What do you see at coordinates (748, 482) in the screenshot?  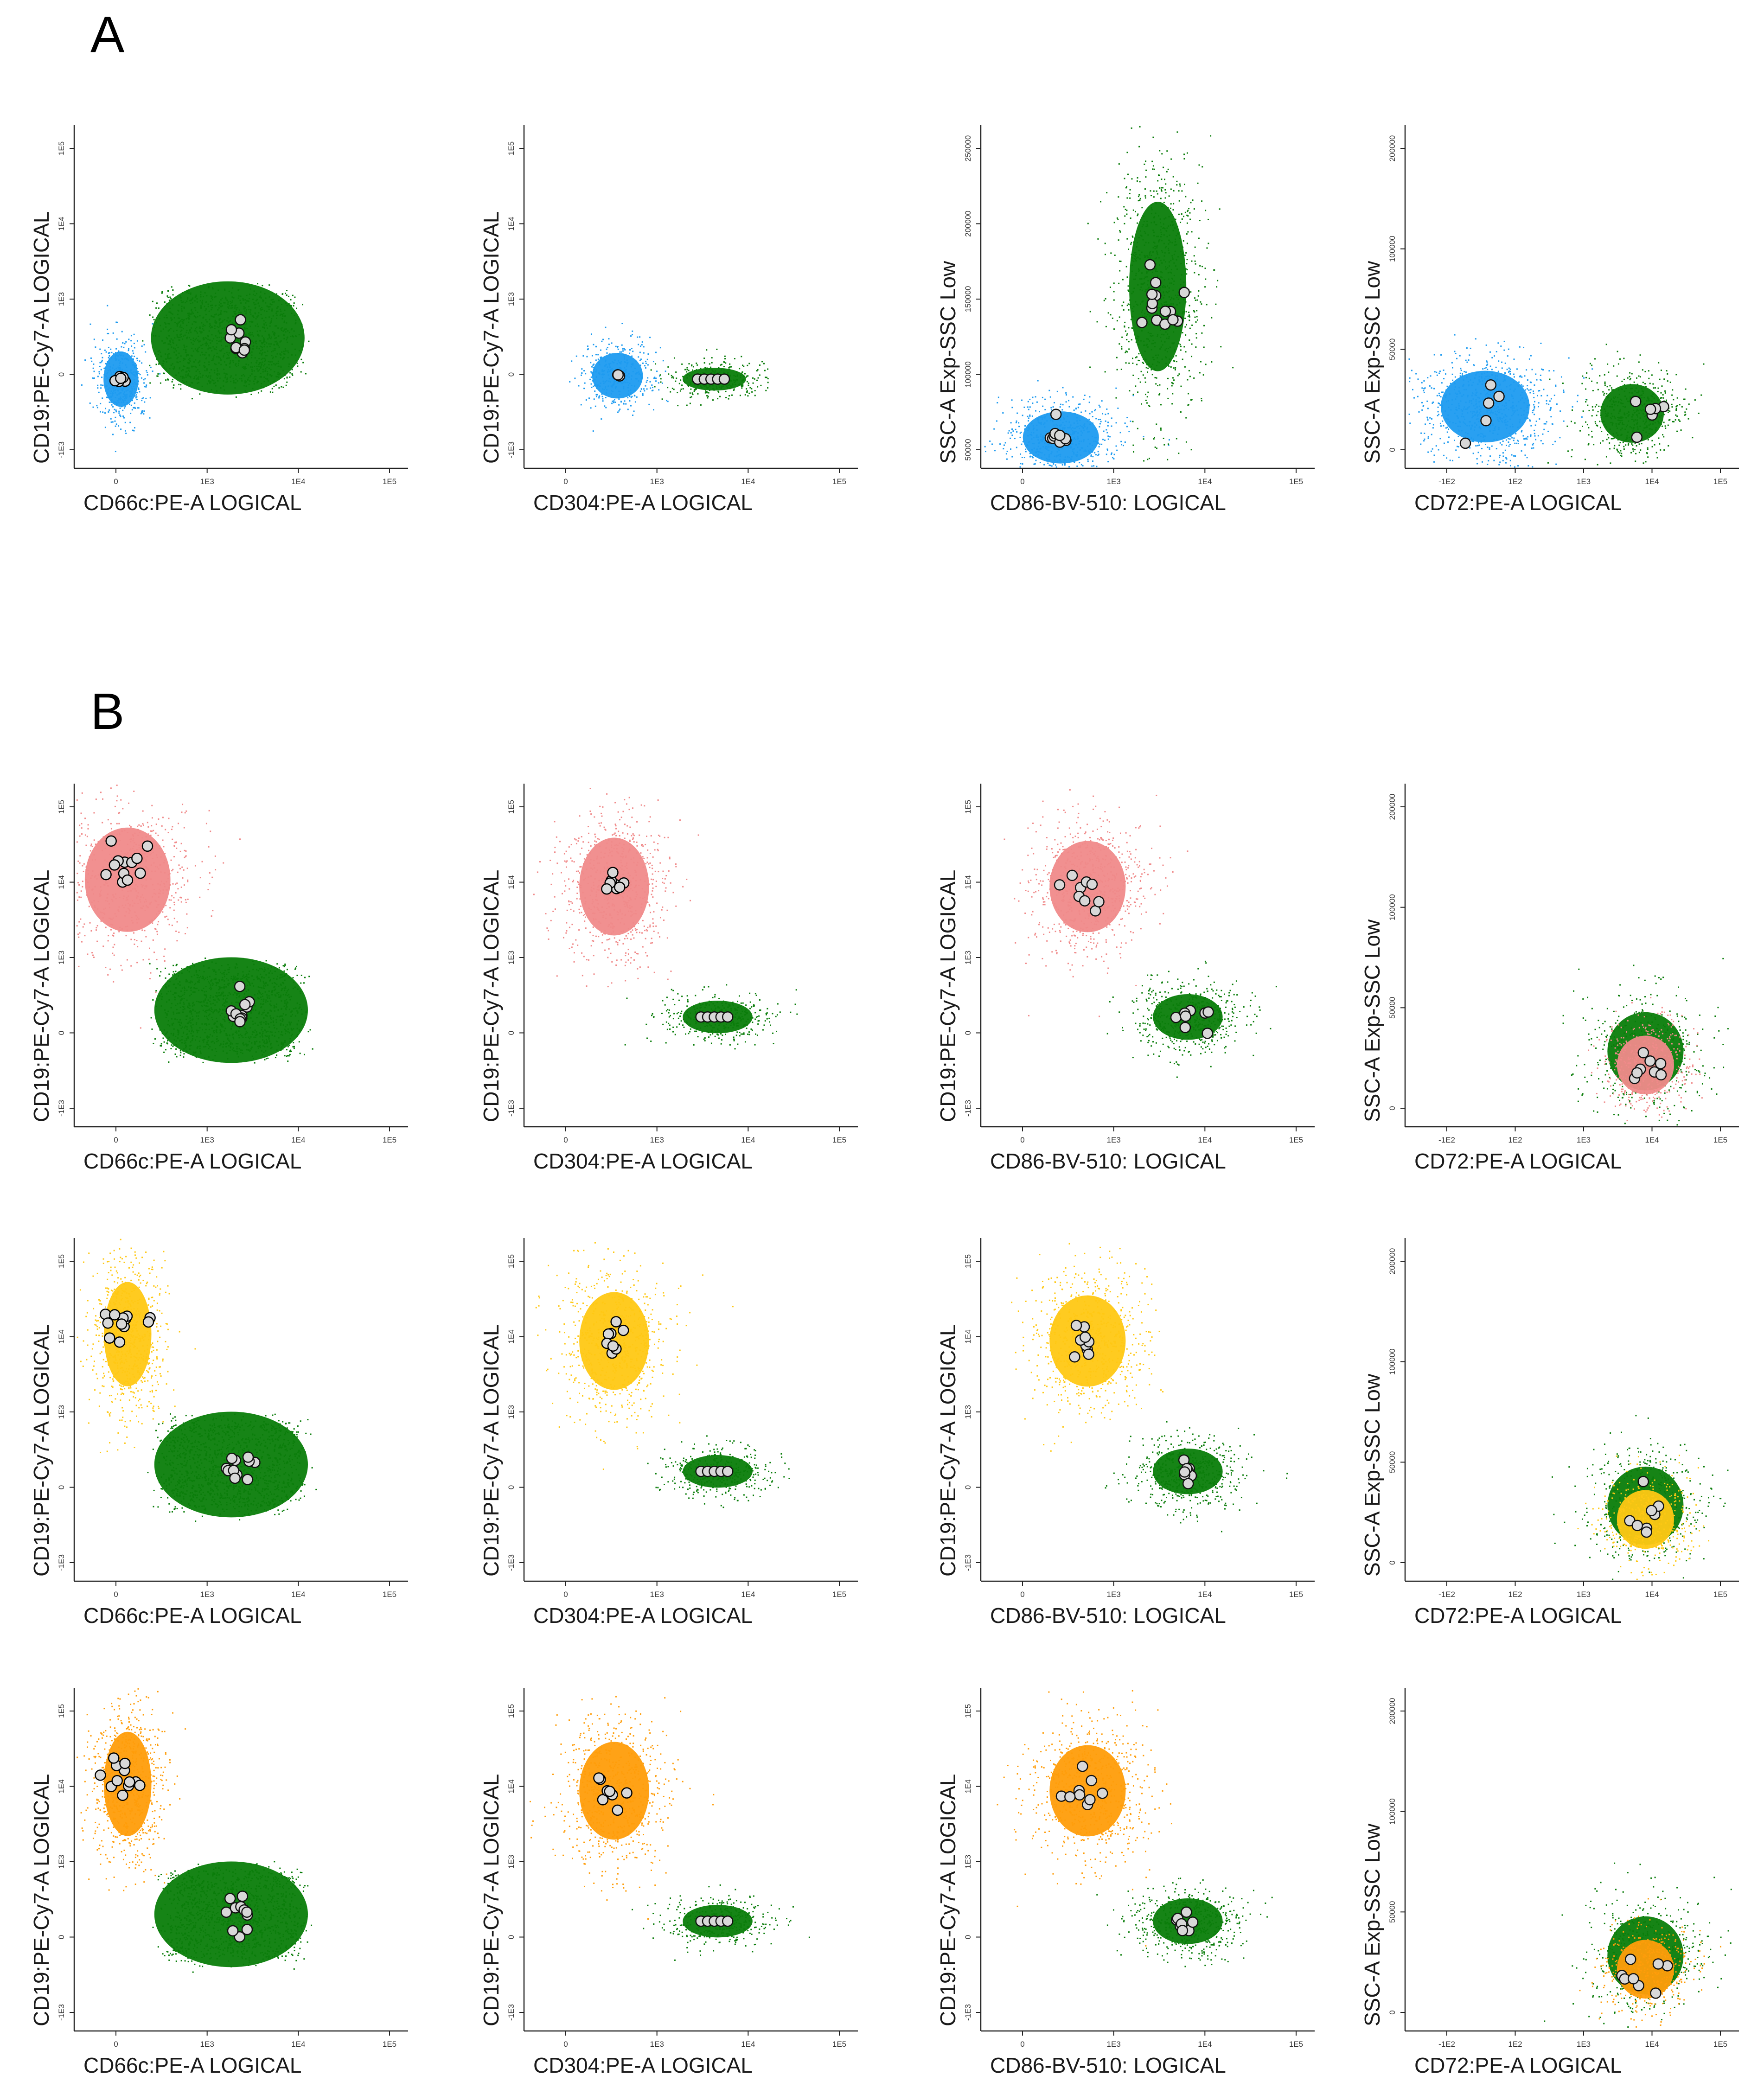 I see `x-tick-label: 1E4` at bounding box center [748, 482].